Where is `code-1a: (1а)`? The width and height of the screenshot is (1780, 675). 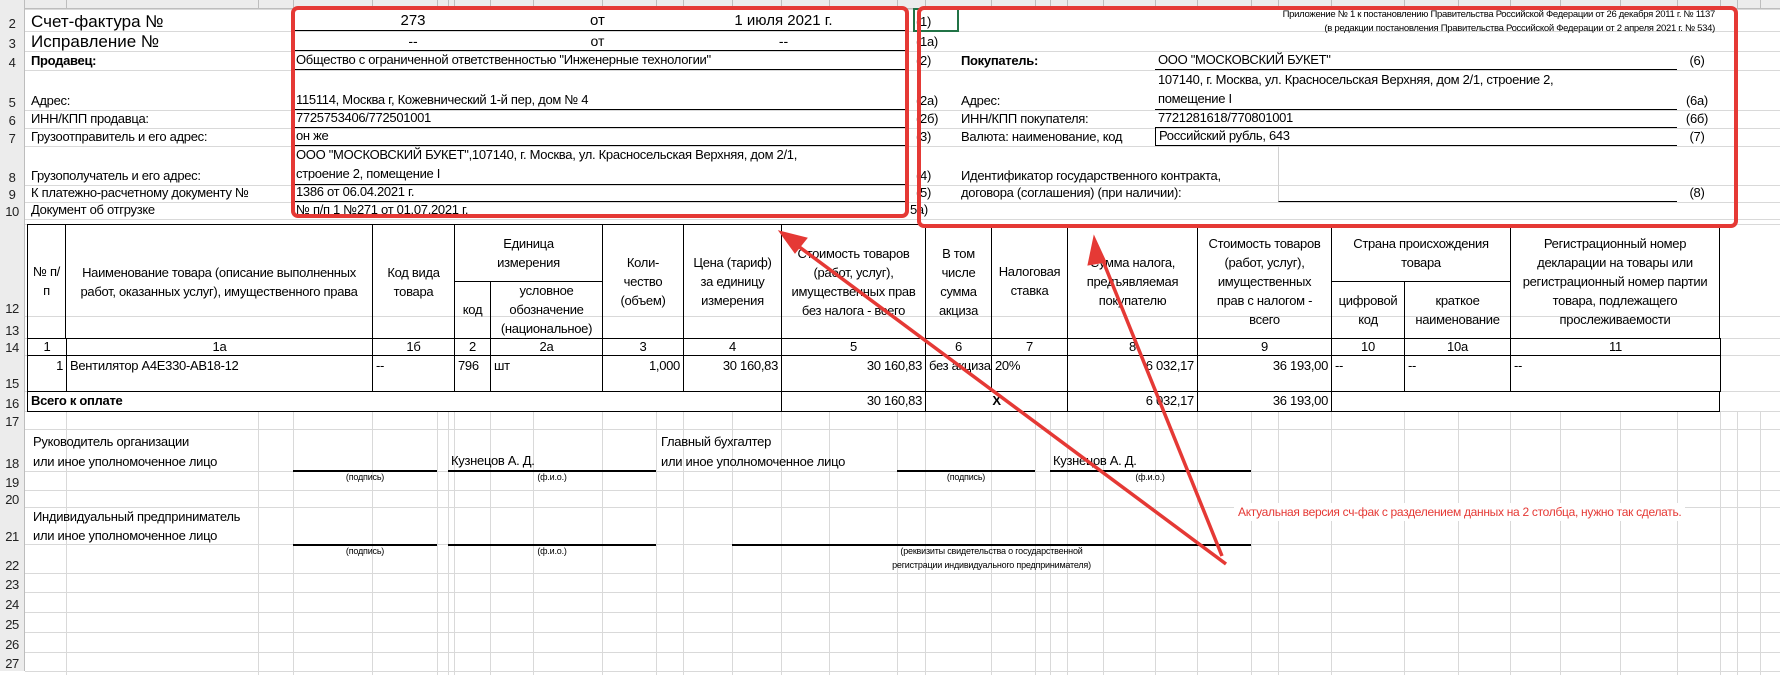 code-1a: (1а) is located at coordinates (927, 41).